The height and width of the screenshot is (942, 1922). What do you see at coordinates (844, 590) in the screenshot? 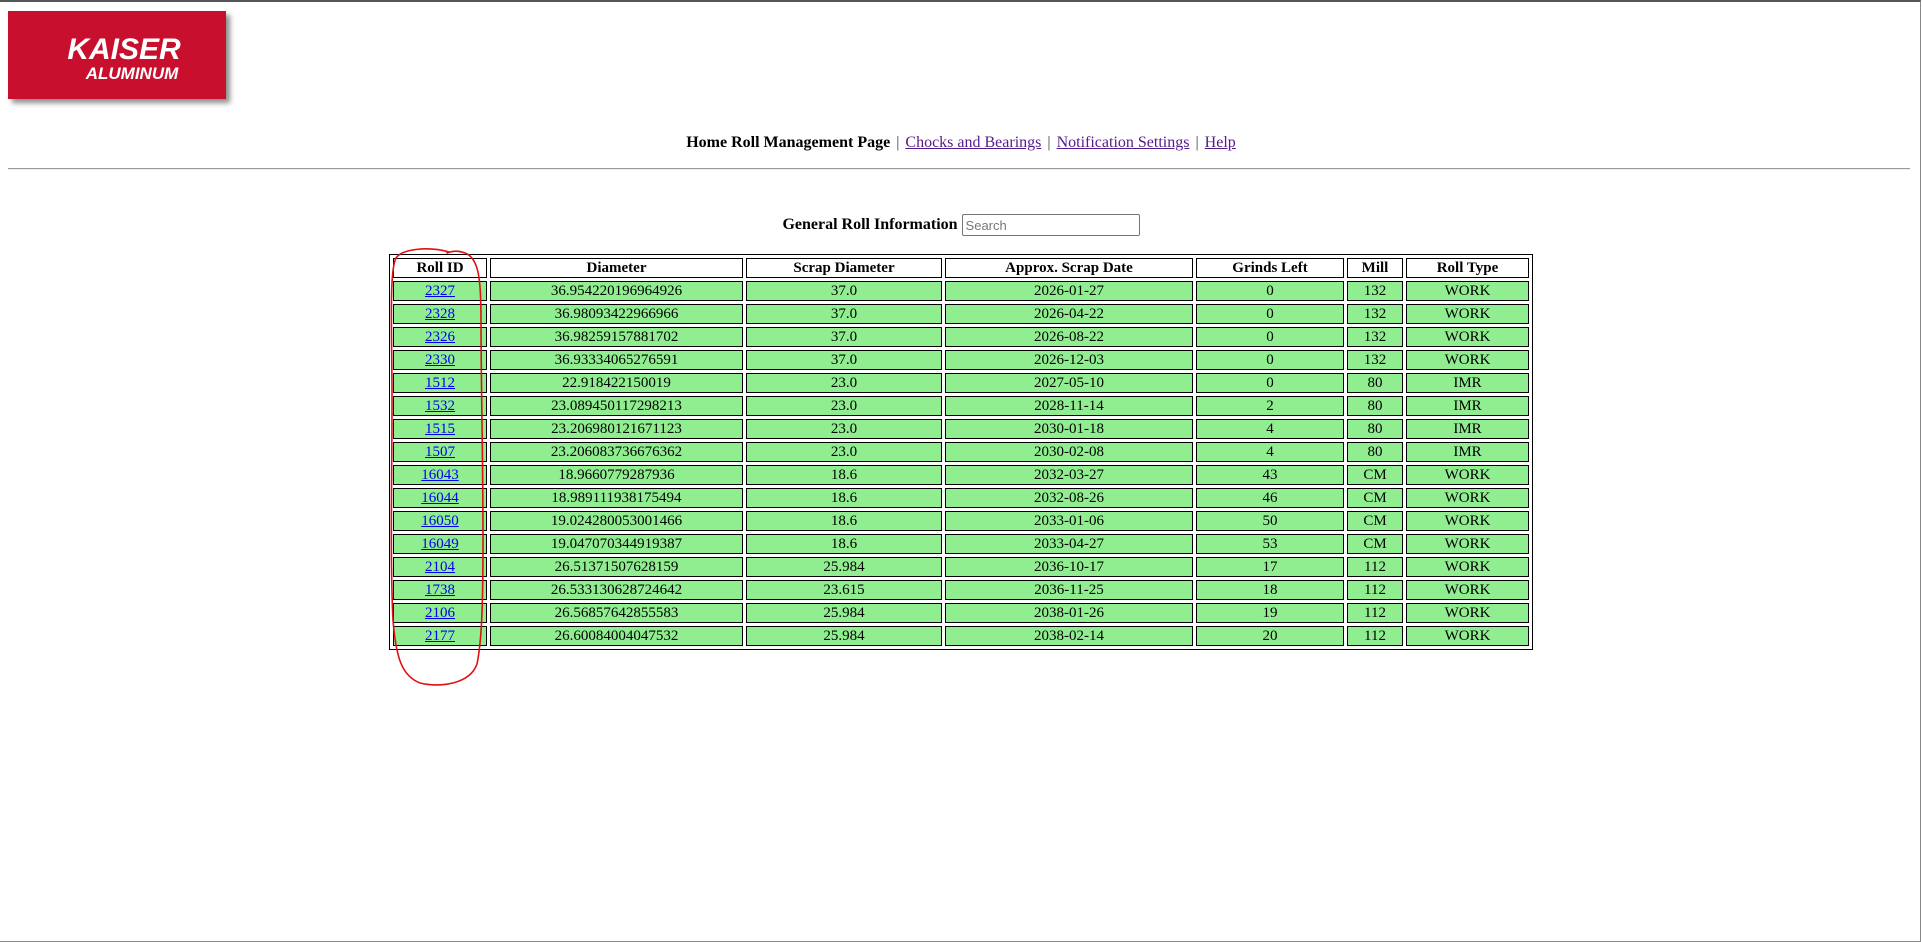
I see `scrap-diameter-cell: 23.615` at bounding box center [844, 590].